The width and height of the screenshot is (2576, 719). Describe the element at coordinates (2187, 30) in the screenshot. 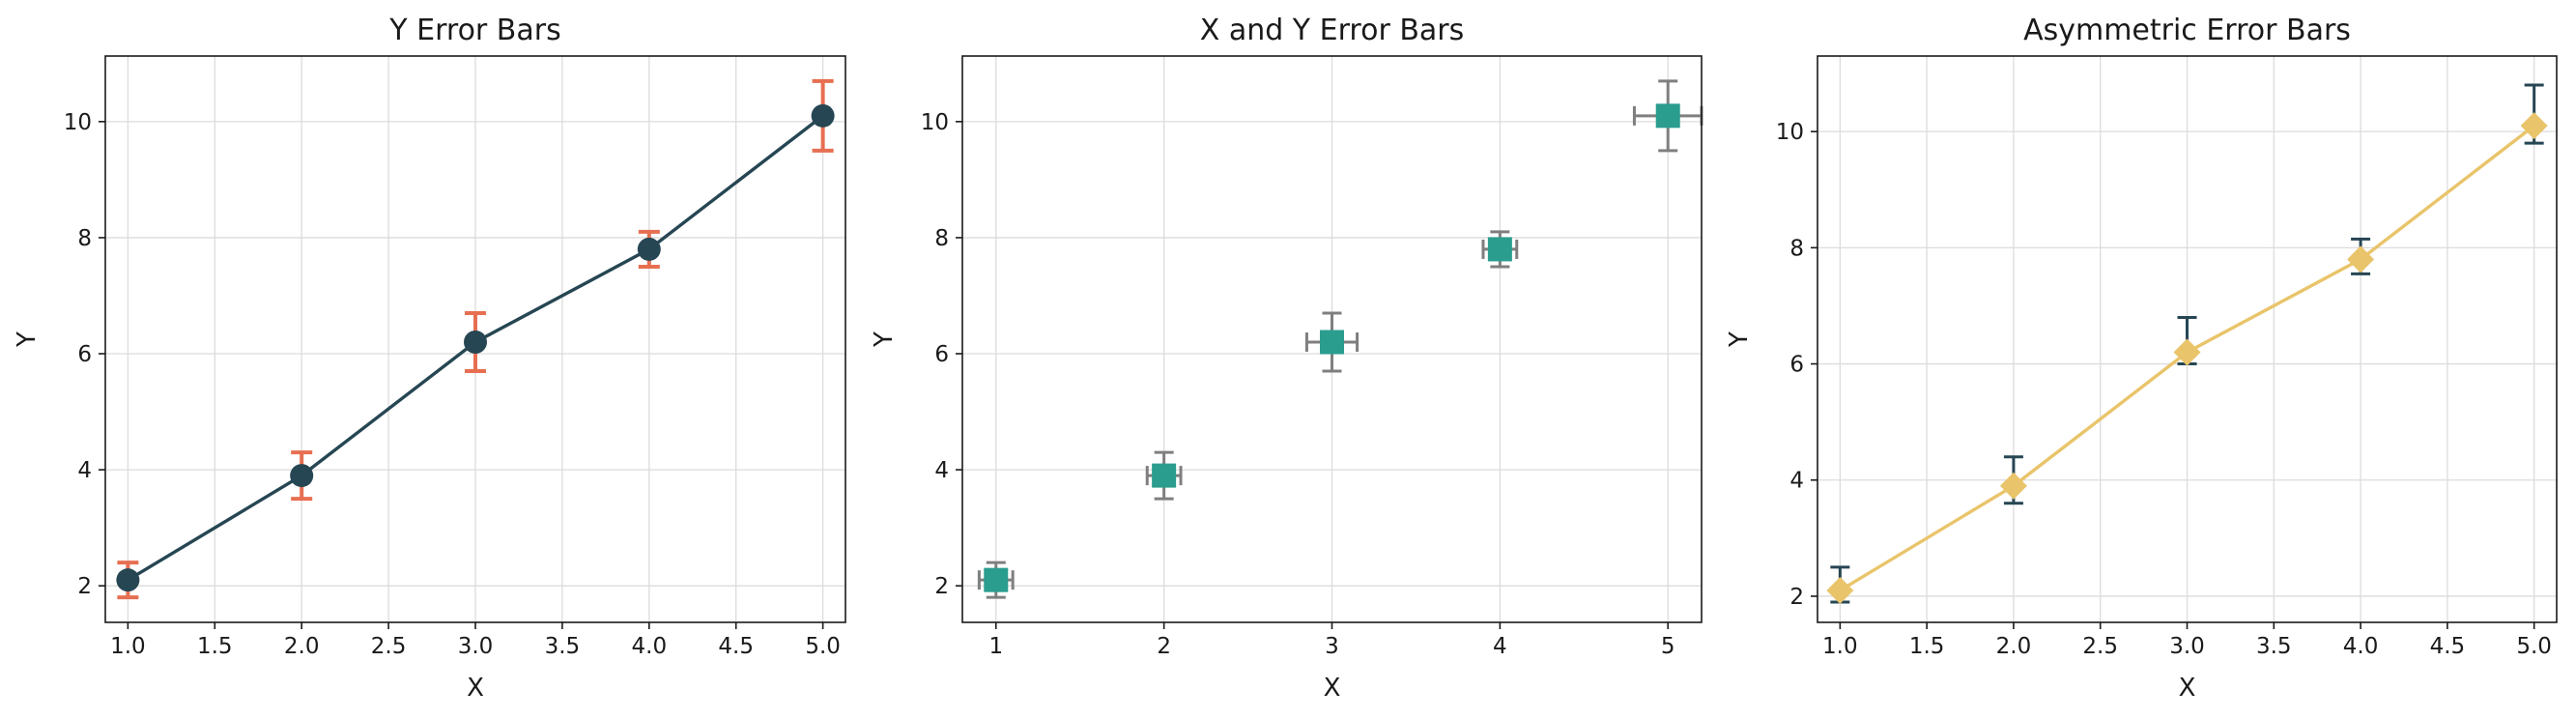

I see `chart-title: Asymmetric Error Bars` at that location.